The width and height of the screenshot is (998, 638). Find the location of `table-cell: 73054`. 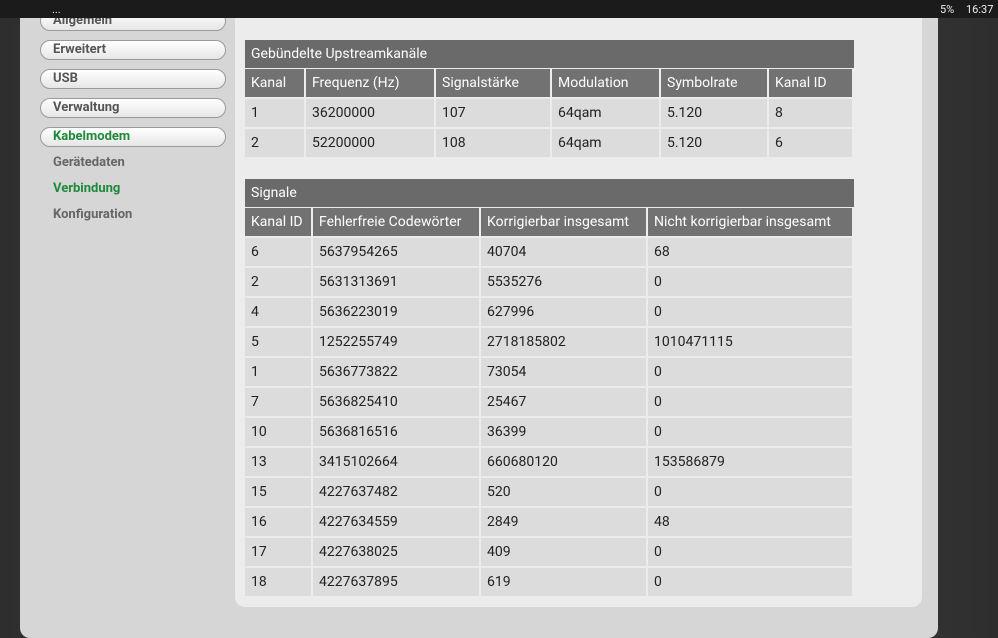

table-cell: 73054 is located at coordinates (563, 372).